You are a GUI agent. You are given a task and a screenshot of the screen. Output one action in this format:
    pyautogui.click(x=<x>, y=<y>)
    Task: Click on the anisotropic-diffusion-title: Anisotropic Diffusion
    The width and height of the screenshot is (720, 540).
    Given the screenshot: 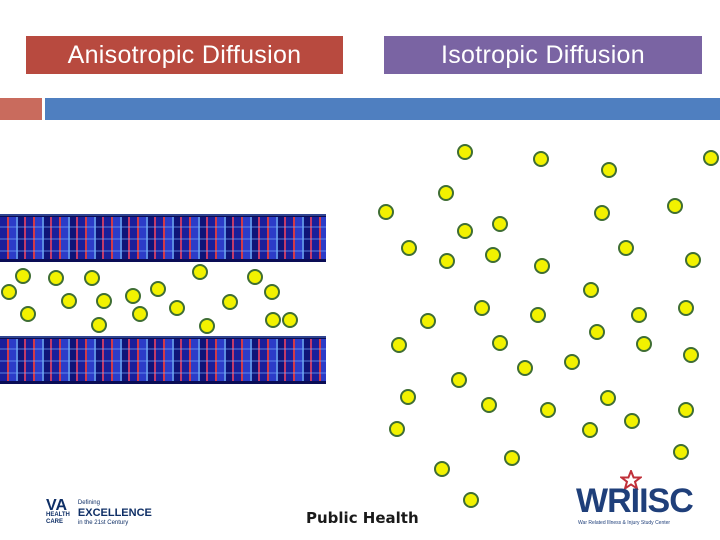 What is the action you would take?
    pyautogui.click(x=184, y=55)
    